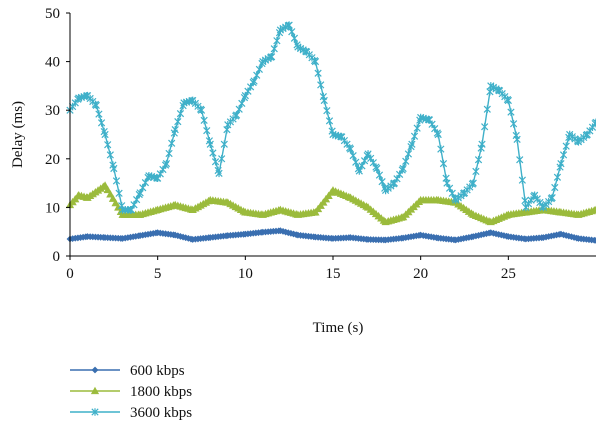 This screenshot has width=596, height=438. Describe the element at coordinates (127, 371) in the screenshot. I see `legend-item-600-kbps: 600 kbps` at that location.